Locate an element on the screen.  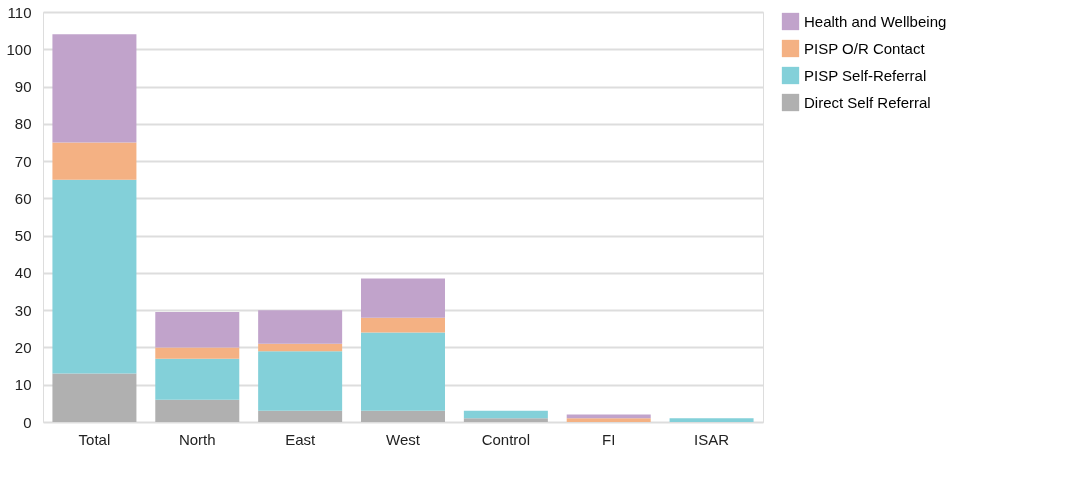
y-tick-label: 100 is located at coordinates (19, 49).